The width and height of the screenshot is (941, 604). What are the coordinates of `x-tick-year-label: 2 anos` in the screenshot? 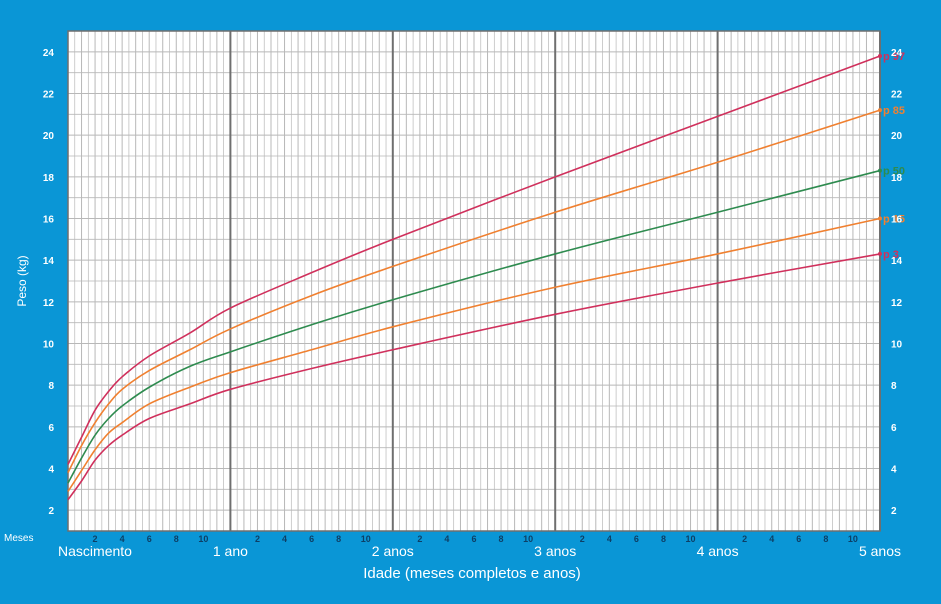 It's located at (393, 551).